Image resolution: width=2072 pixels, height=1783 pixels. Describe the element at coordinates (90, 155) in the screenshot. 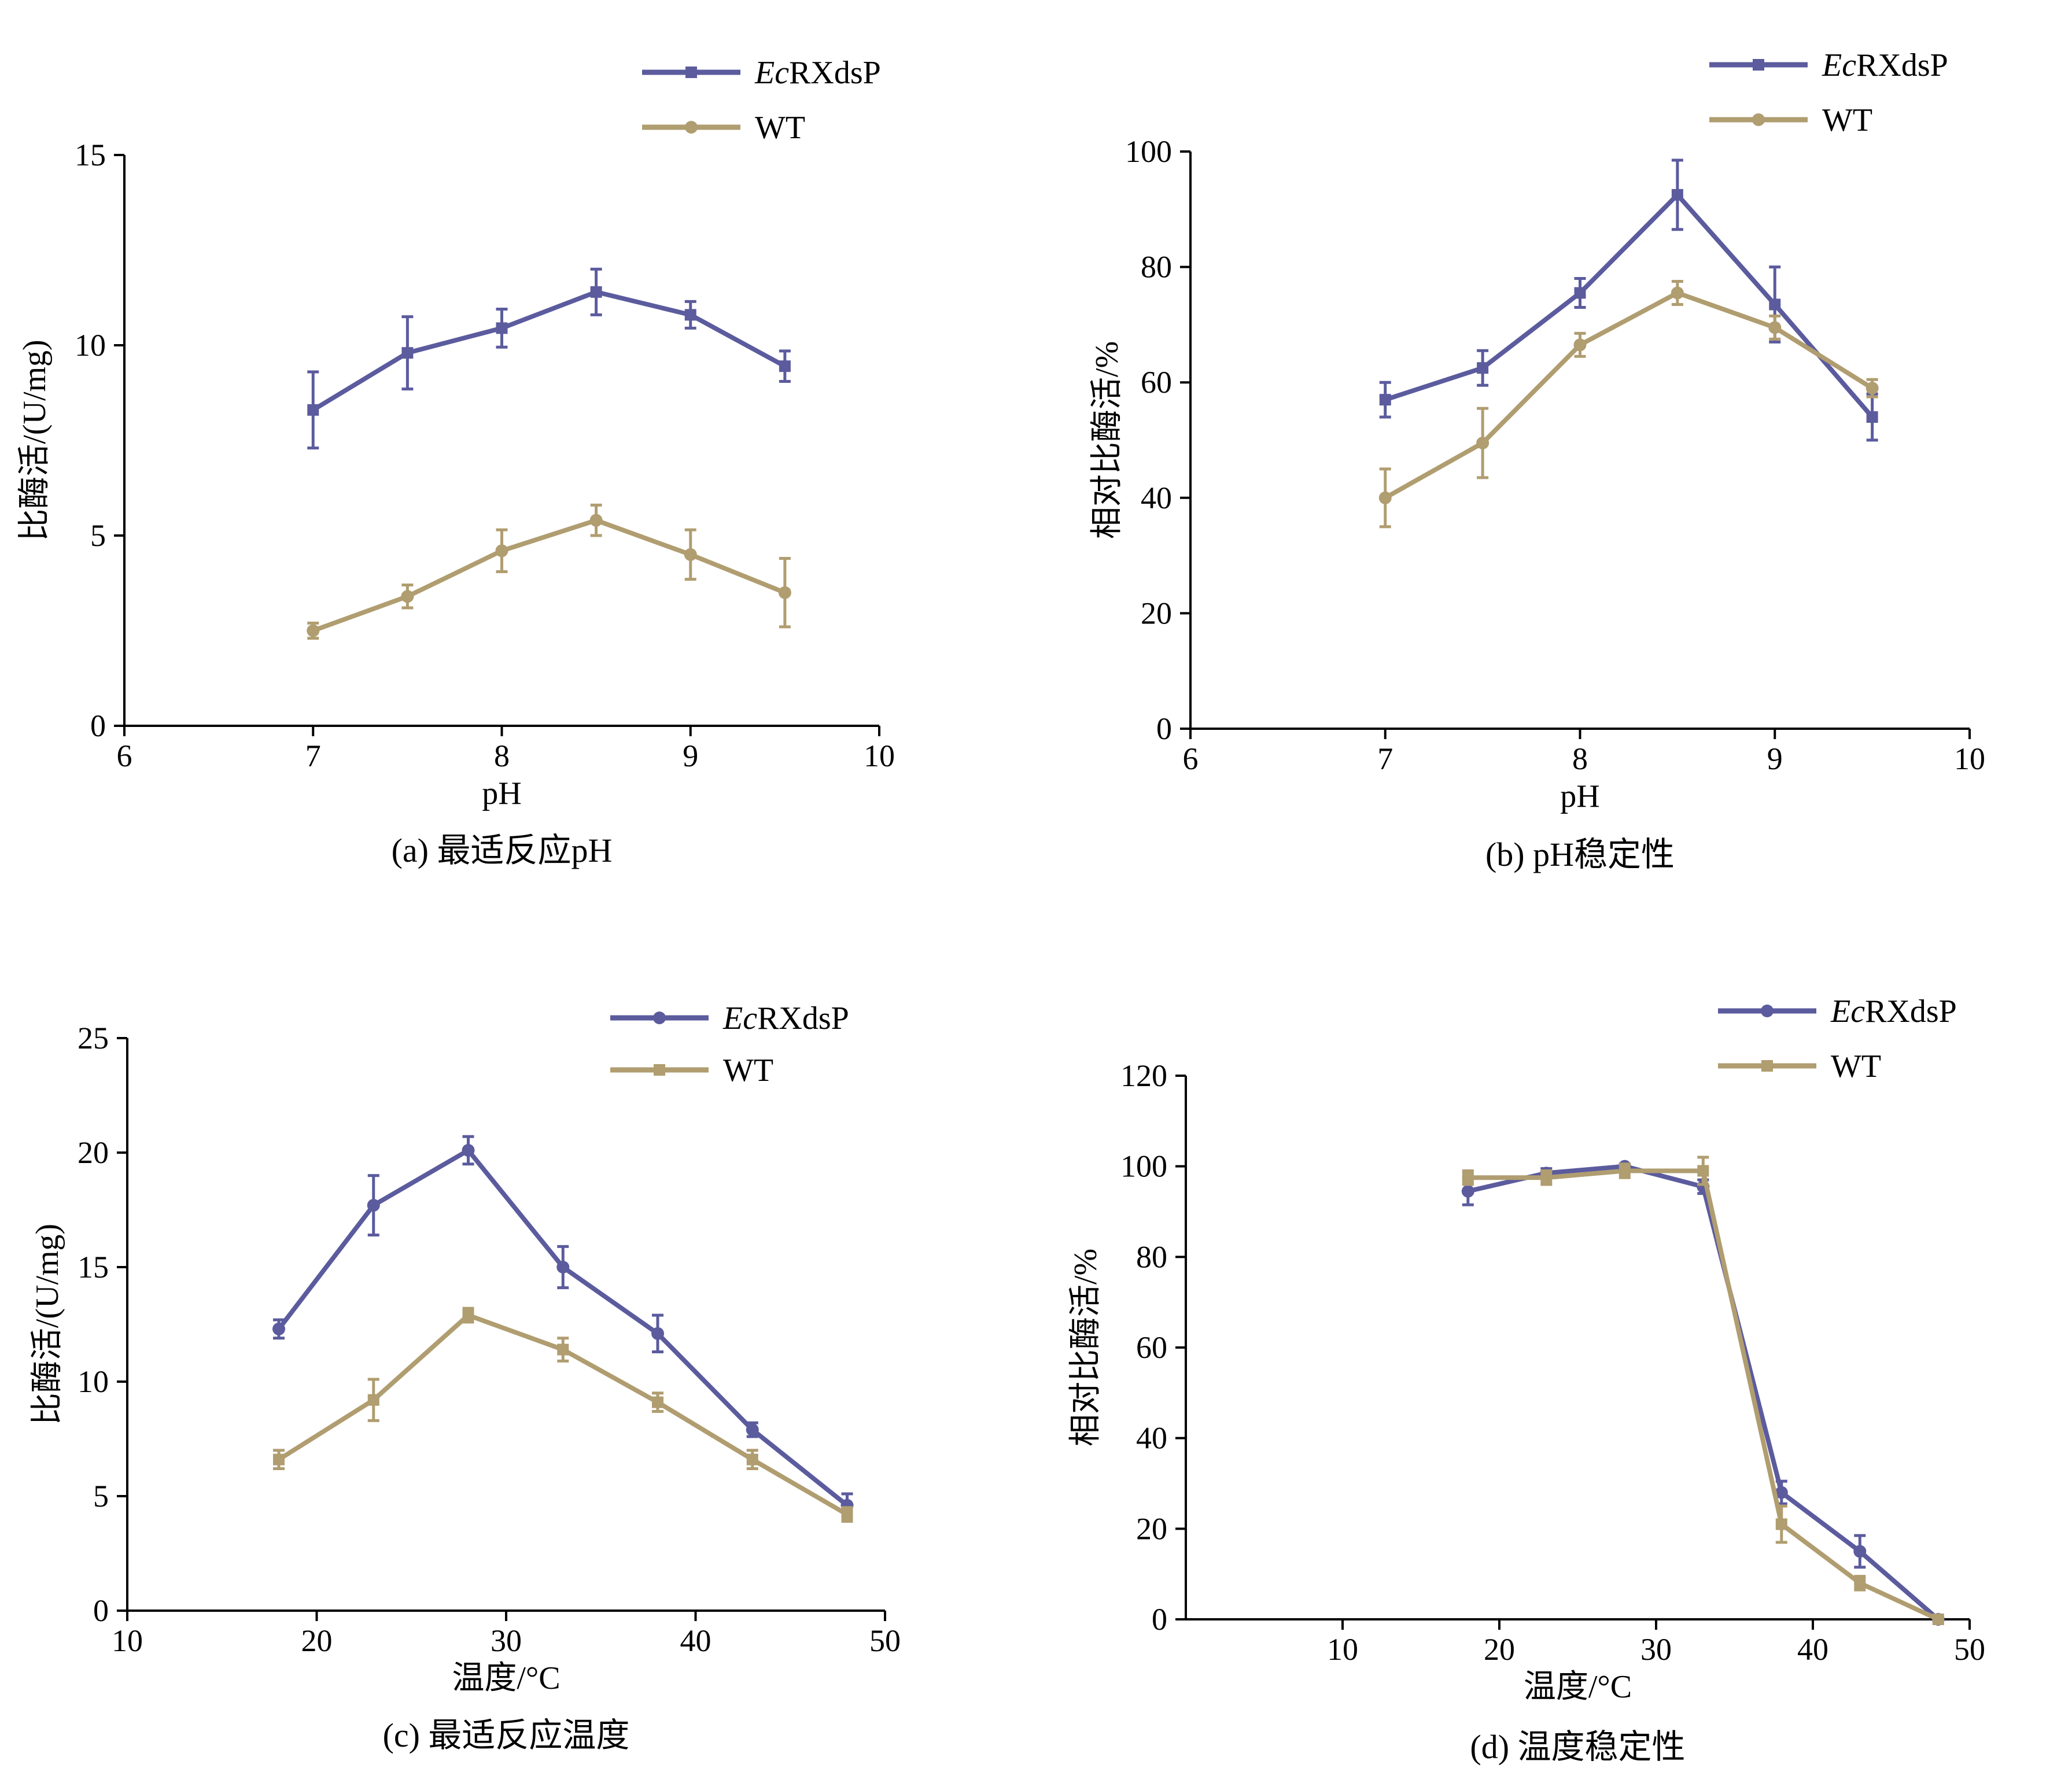

I see `y-tick-label: 15` at that location.